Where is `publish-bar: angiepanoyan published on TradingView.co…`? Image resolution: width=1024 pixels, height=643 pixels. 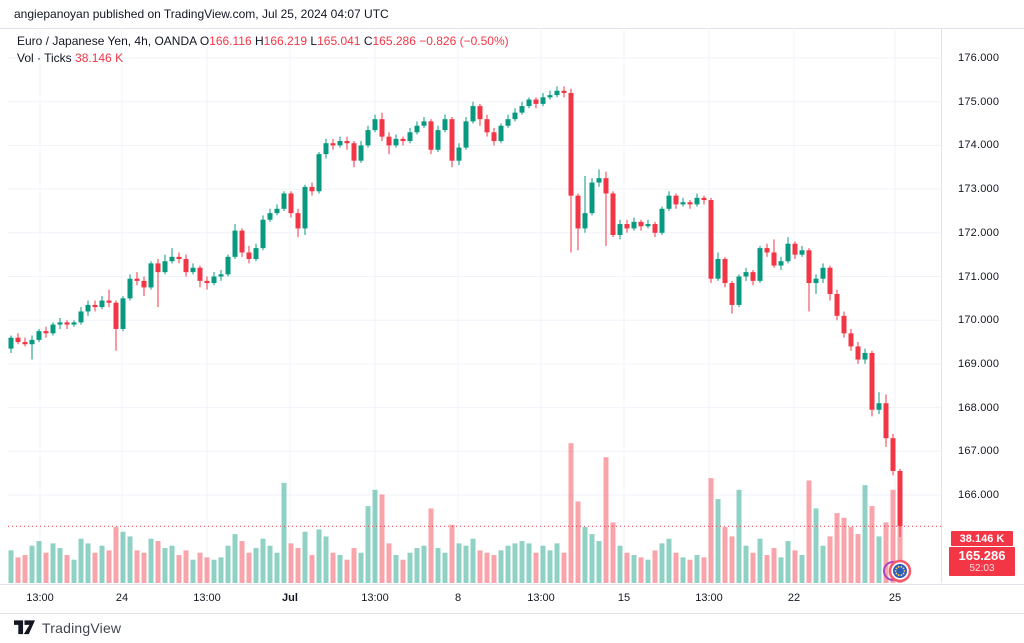 publish-bar: angiepanoyan published on TradingView.co… is located at coordinates (512, 14).